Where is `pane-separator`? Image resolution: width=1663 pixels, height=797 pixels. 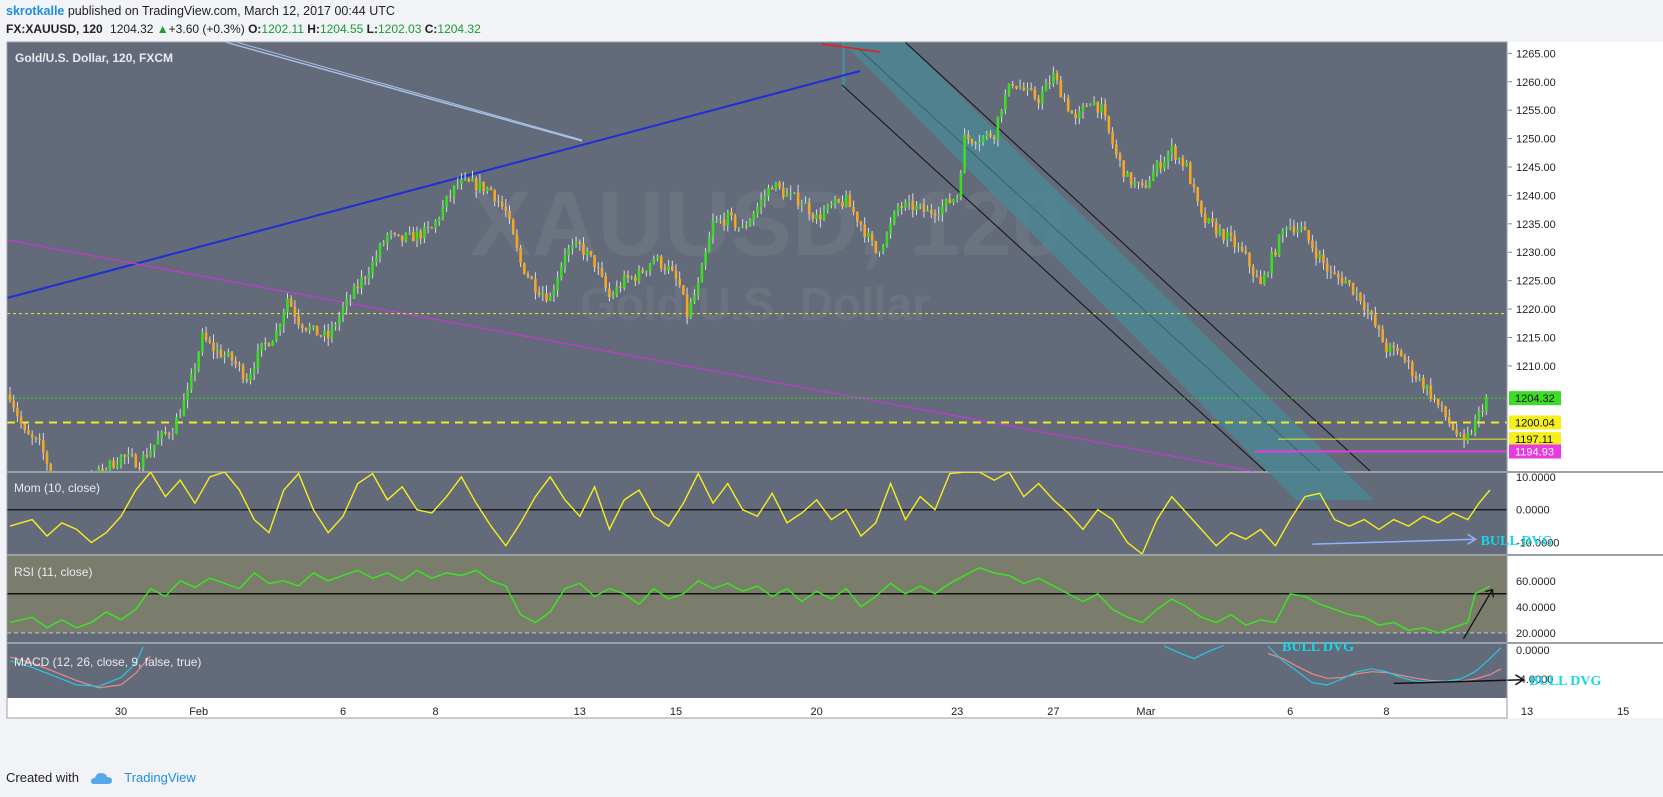 pane-separator is located at coordinates (835, 555).